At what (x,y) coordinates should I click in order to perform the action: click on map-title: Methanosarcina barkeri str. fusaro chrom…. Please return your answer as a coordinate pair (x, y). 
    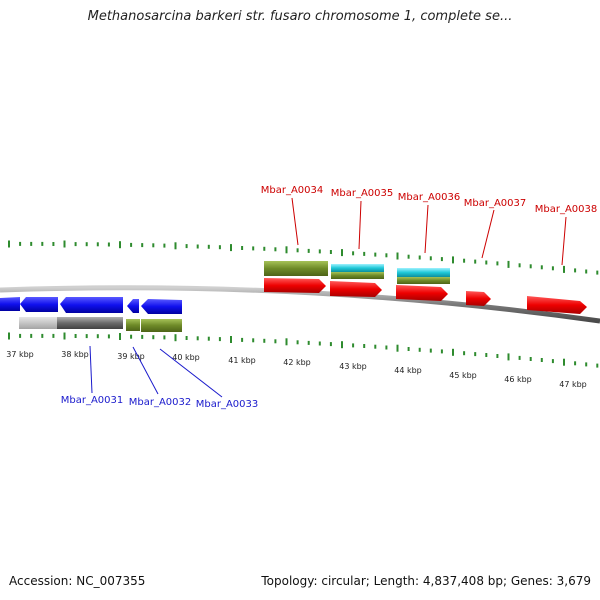
    Looking at the image, I should click on (300, 16).